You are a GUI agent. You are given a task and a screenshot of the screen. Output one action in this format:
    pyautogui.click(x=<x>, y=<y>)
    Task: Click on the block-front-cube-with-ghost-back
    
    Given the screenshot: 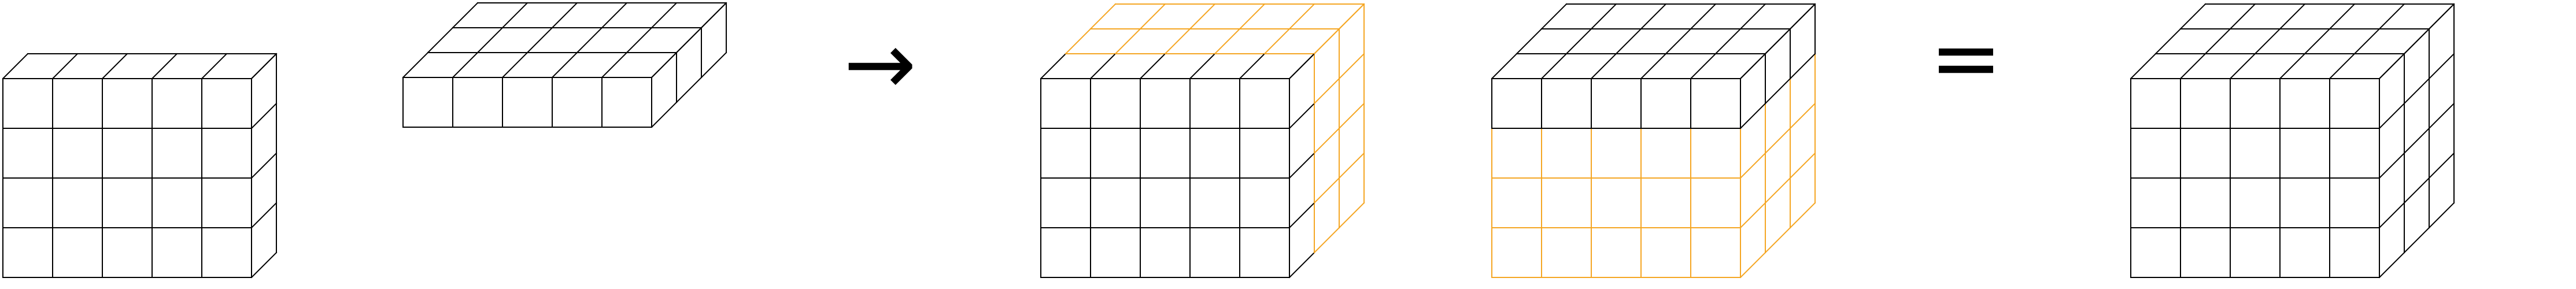 What is the action you would take?
    pyautogui.click(x=1202, y=141)
    